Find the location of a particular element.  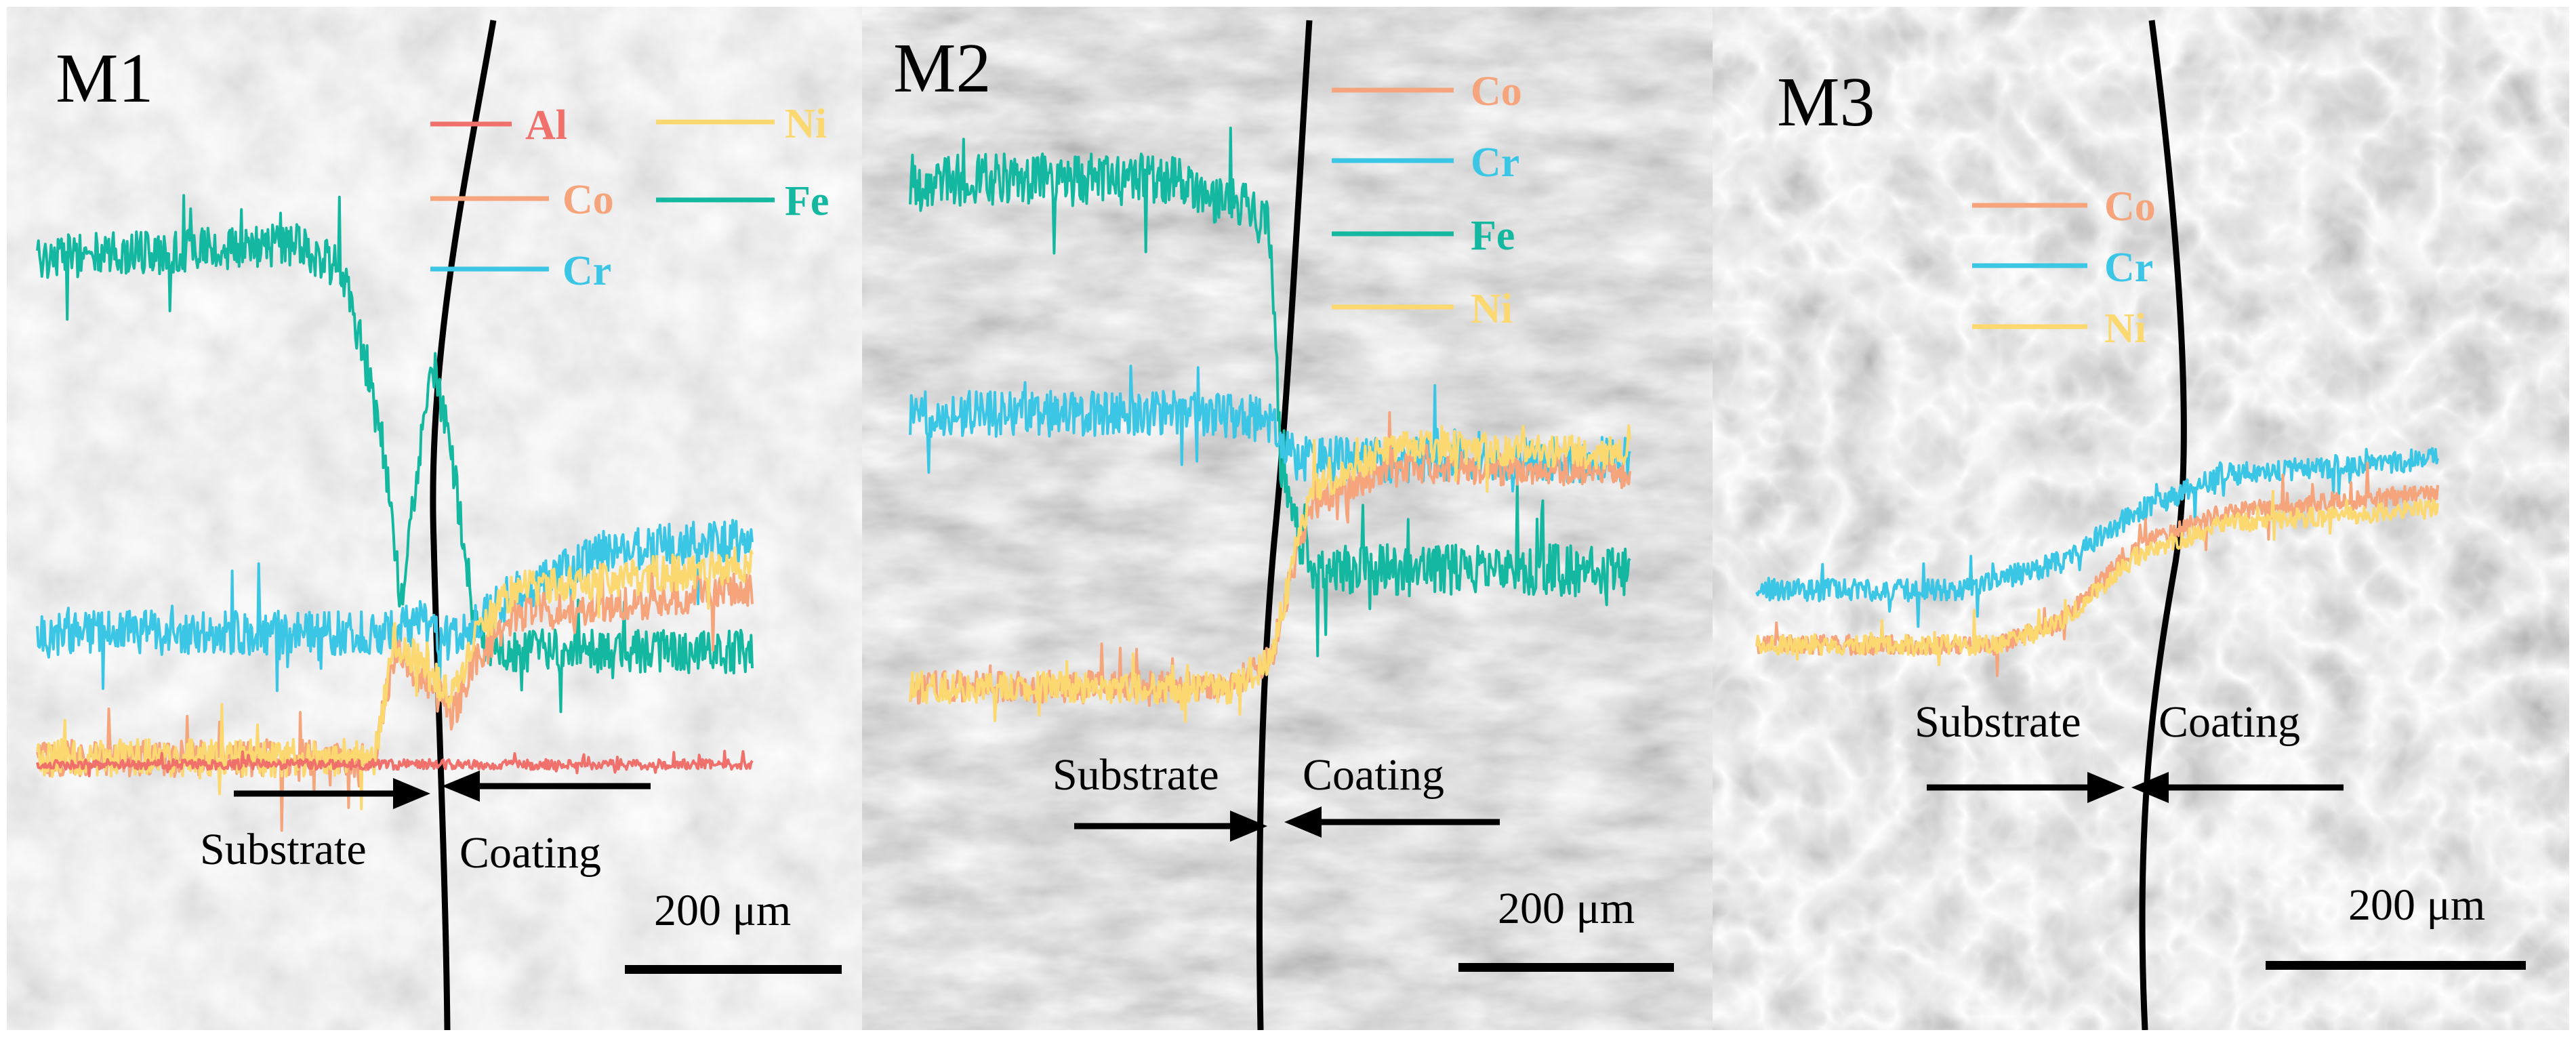

substrate-coating-arrows-m1 is located at coordinates (442, 790).